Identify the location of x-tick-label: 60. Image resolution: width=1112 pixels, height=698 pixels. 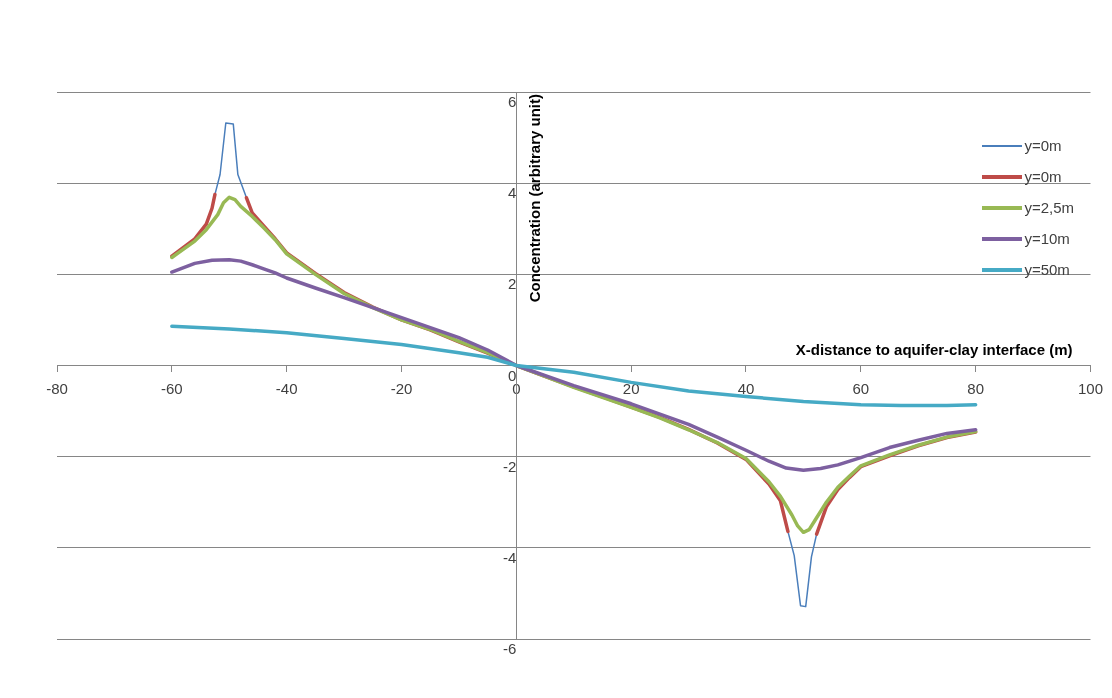
(861, 388).